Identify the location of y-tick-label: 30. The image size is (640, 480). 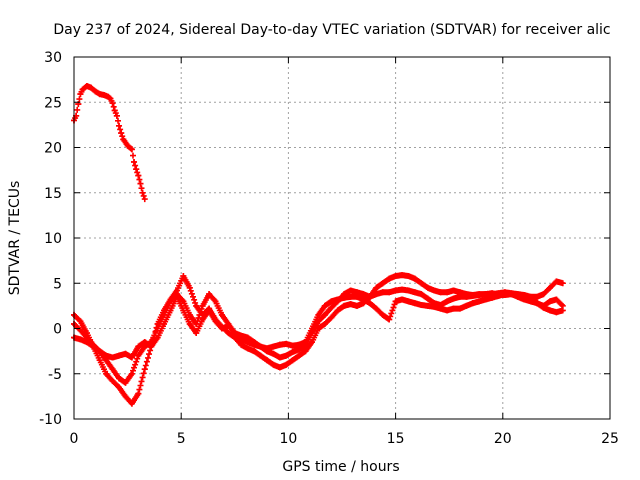
(53, 58).